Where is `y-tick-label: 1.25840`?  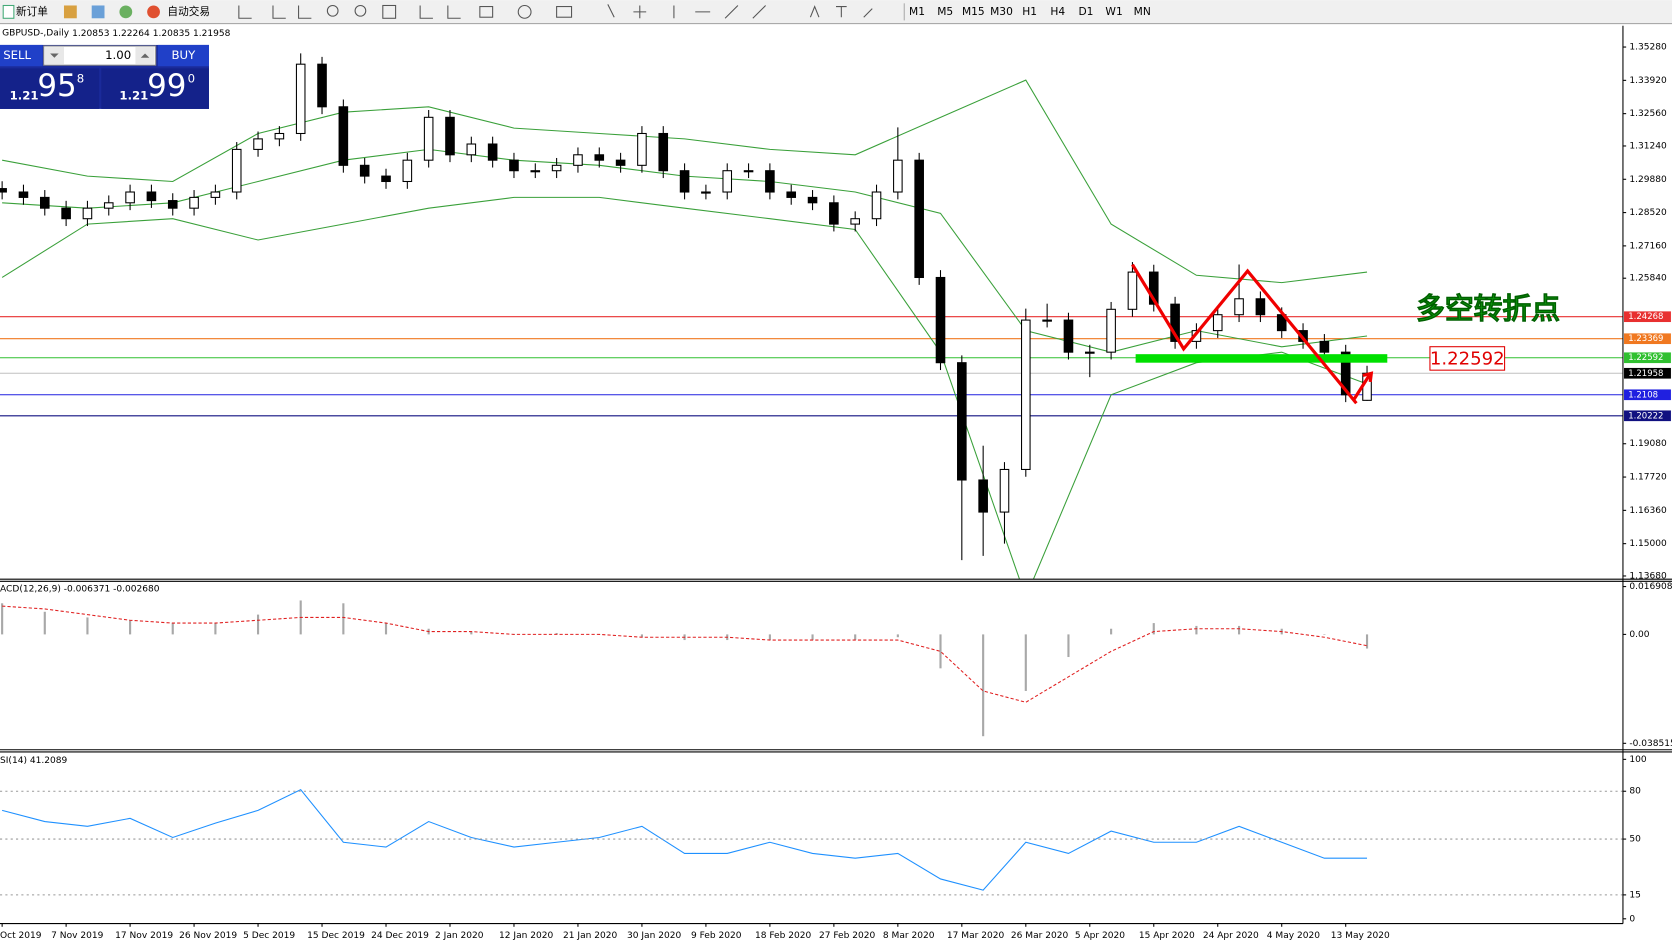 y-tick-label: 1.25840 is located at coordinates (1648, 279).